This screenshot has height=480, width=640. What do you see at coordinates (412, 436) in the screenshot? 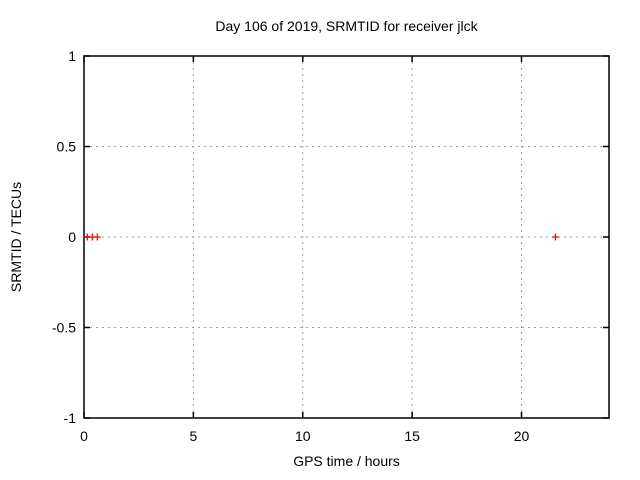
I see `x-tick-label: 15` at bounding box center [412, 436].